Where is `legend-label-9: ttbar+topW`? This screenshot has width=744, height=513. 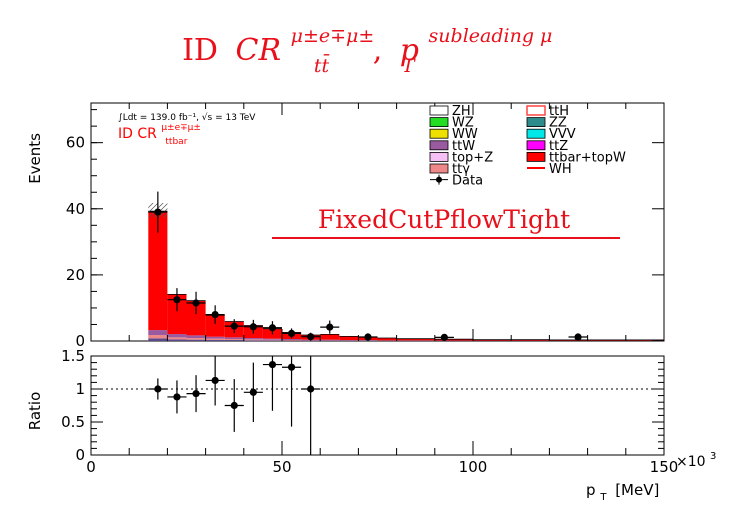 legend-label-9: ttbar+topW is located at coordinates (587, 157).